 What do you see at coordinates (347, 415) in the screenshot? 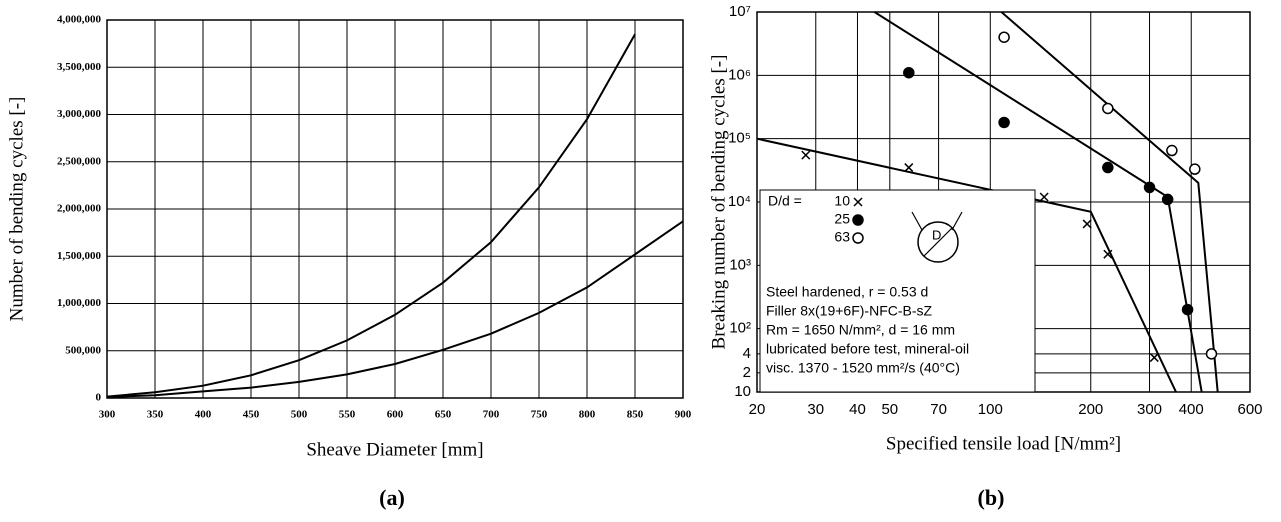
I see `x-tick-label: 550` at bounding box center [347, 415].